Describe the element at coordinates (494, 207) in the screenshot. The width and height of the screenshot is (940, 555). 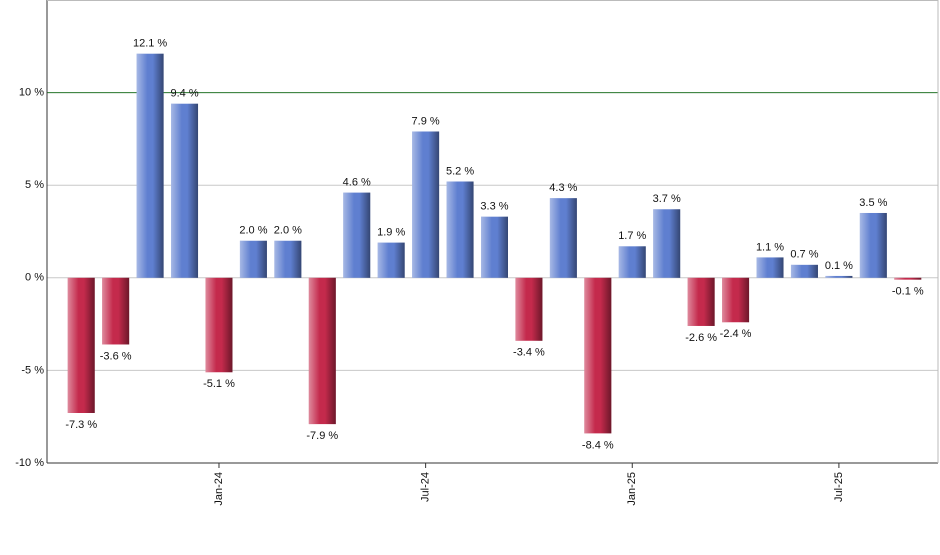
I see `value-label: 3.3 %` at that location.